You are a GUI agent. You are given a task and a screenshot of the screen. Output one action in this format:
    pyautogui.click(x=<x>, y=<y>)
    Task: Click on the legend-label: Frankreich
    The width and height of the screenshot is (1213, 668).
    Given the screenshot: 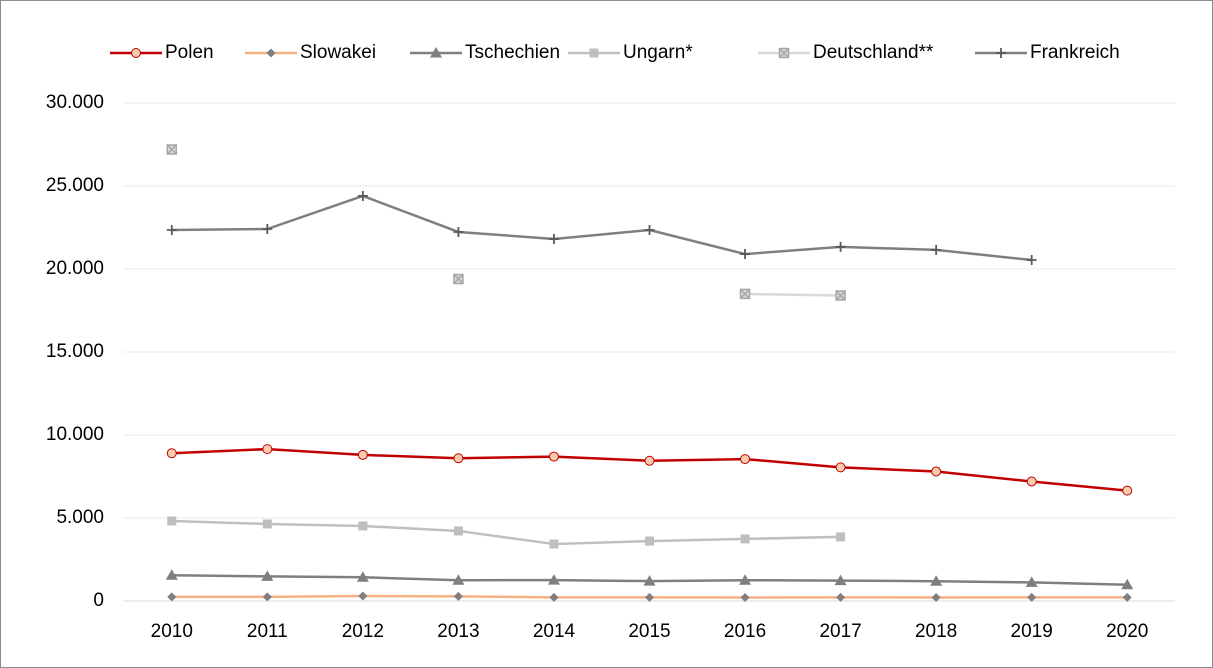 What is the action you would take?
    pyautogui.click(x=1075, y=52)
    